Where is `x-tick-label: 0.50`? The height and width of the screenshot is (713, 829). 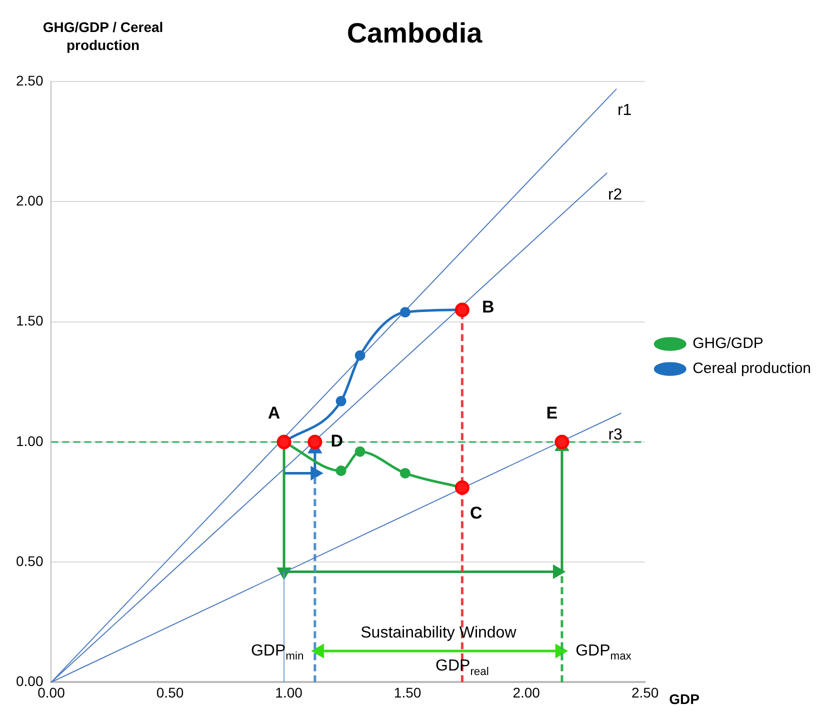
x-tick-label: 0.50 is located at coordinates (170, 692).